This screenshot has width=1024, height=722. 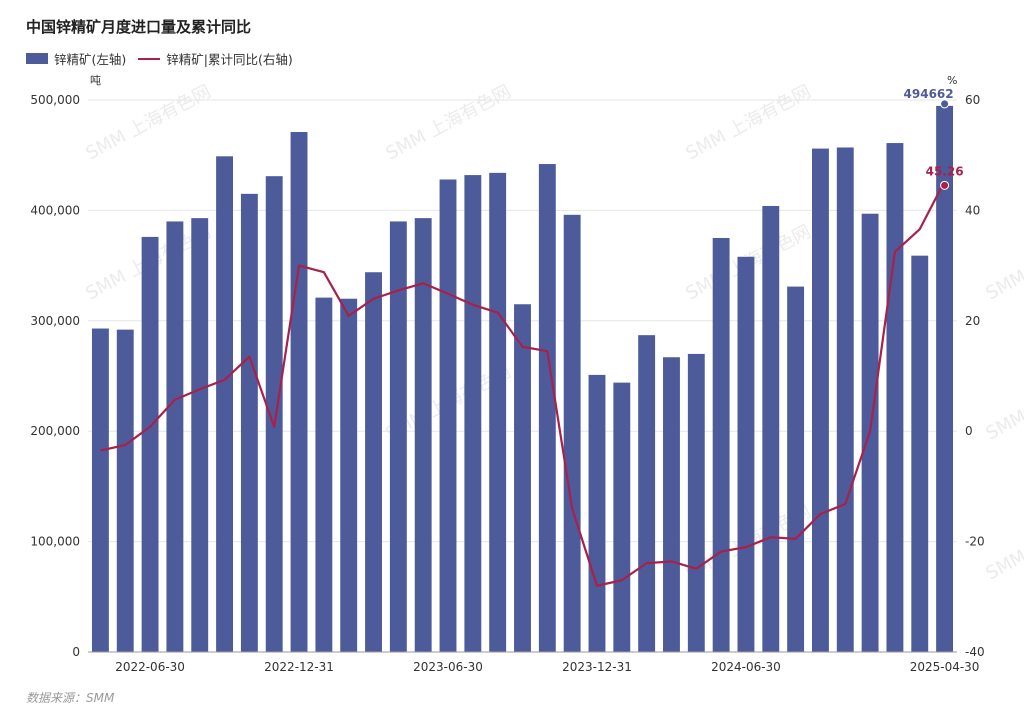 I want to click on legend-bar-label: 锌精矿(左轴), so click(x=90, y=59).